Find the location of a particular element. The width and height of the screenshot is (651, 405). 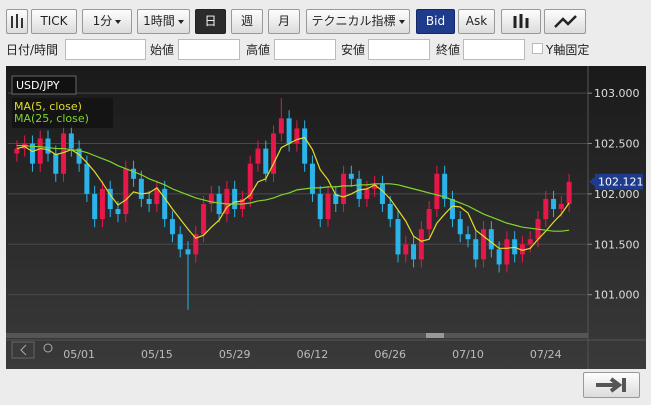

line-chart-button is located at coordinates (565, 21).